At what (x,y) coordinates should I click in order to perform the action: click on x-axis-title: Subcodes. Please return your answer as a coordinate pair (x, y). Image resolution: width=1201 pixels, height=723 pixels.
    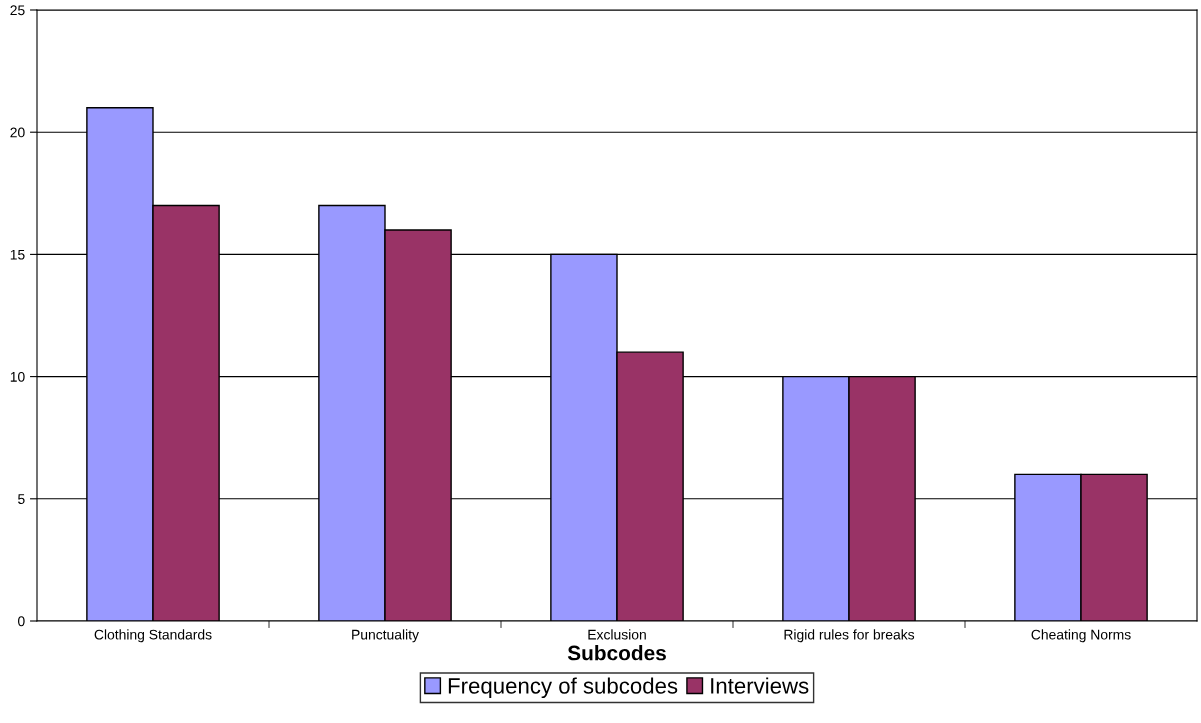
    Looking at the image, I should click on (616, 653).